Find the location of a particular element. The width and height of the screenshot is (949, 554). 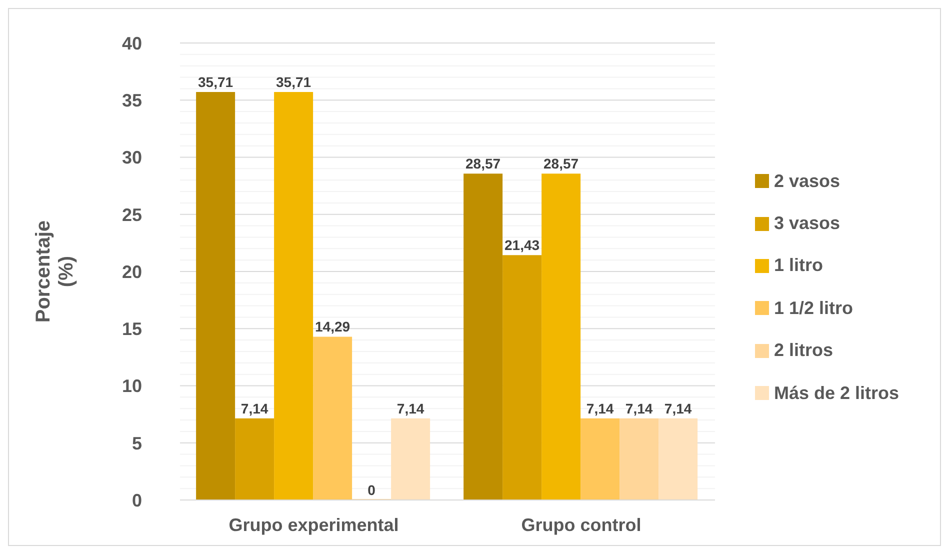

legend-label: 1 litro is located at coordinates (799, 265).